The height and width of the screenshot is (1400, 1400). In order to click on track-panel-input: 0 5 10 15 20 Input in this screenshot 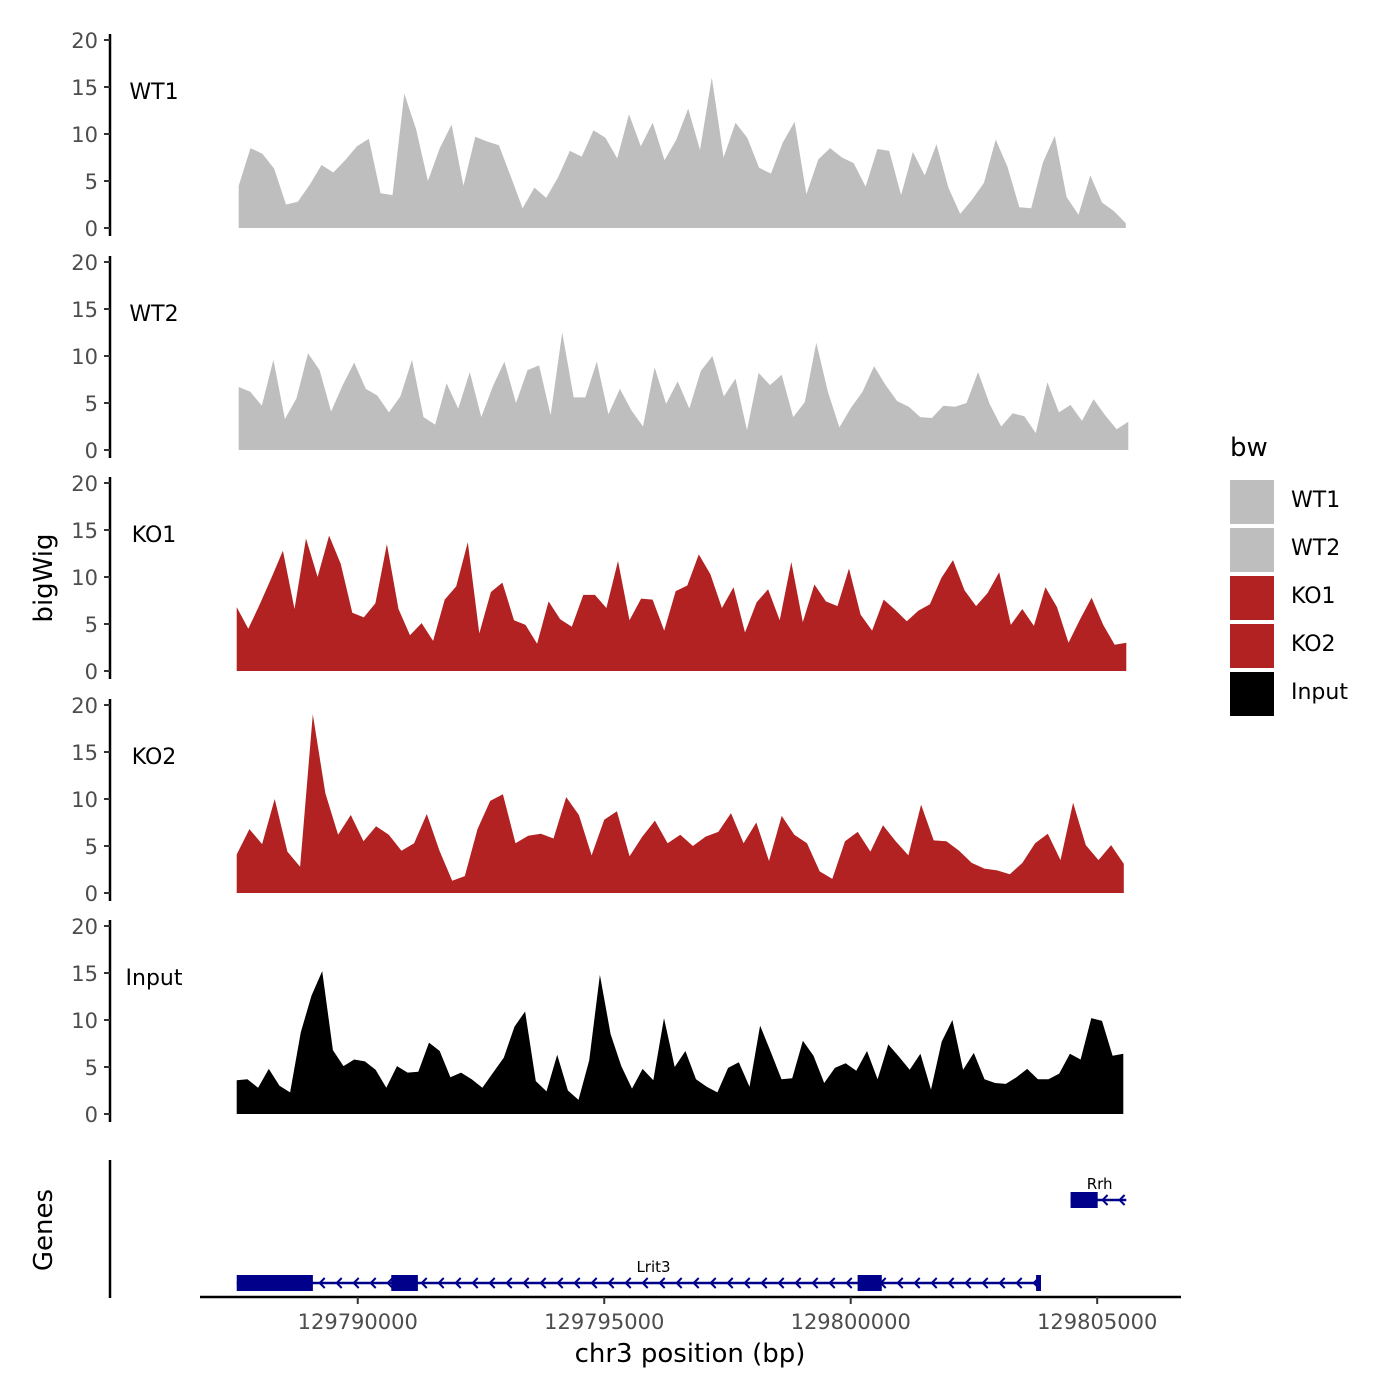, I will do `click(597, 1021)`.